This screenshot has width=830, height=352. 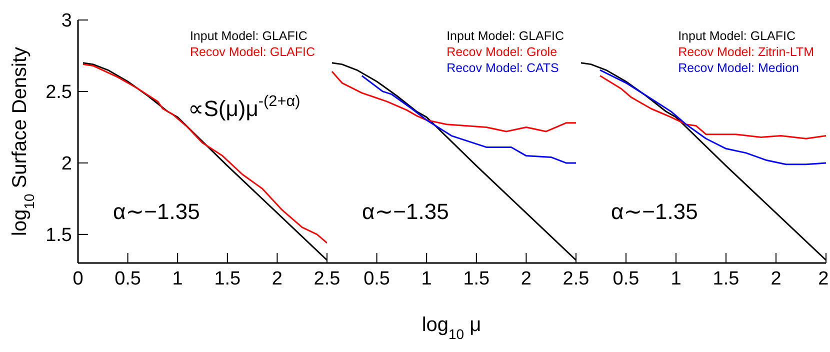 I want to click on text: Recov Model: Grole, so click(x=502, y=52).